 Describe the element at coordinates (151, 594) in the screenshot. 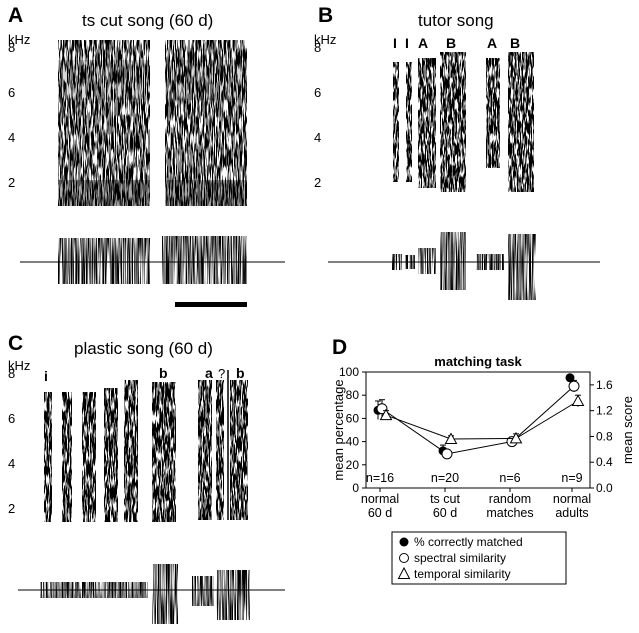

I see `panel-c-waveform` at that location.